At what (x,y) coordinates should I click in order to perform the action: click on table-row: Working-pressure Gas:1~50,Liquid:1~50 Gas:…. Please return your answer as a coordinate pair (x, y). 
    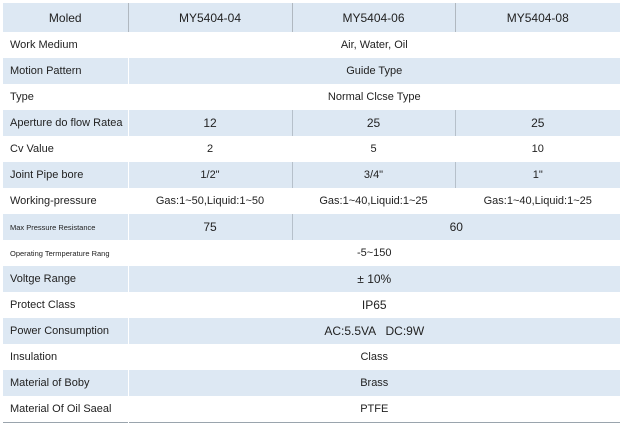
    Looking at the image, I should click on (311, 201).